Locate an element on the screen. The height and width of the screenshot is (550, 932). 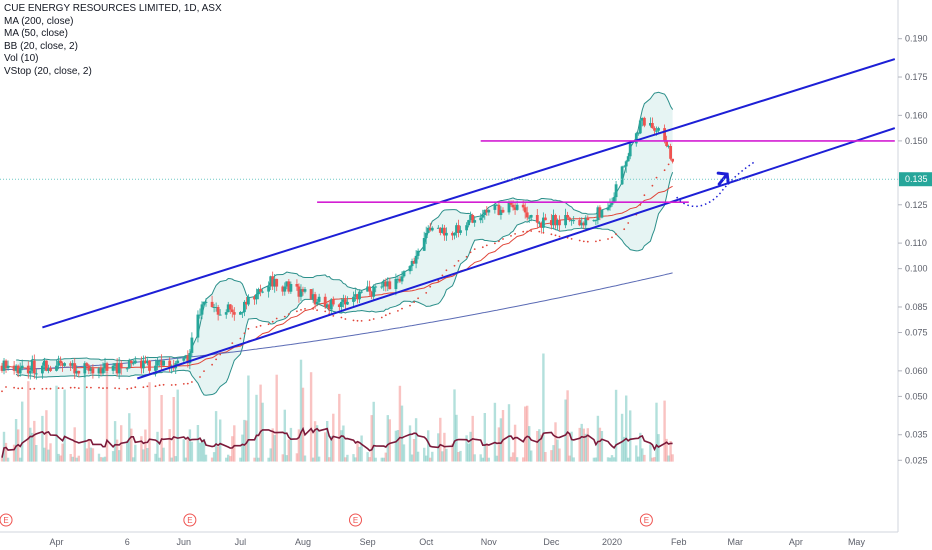
earnings-marker-label: E is located at coordinates (5, 520).